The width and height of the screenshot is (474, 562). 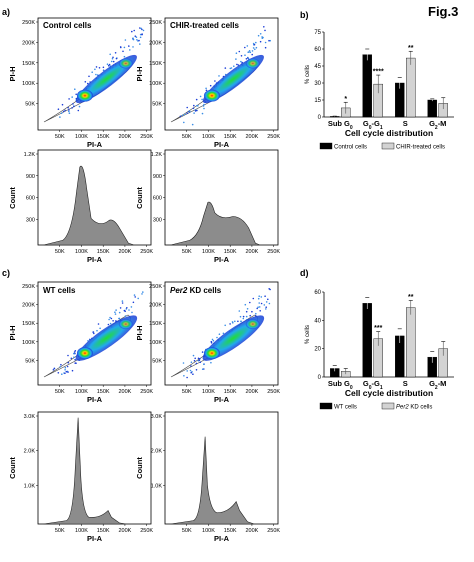 I want to click on scatter-frame, so click(x=221, y=74).